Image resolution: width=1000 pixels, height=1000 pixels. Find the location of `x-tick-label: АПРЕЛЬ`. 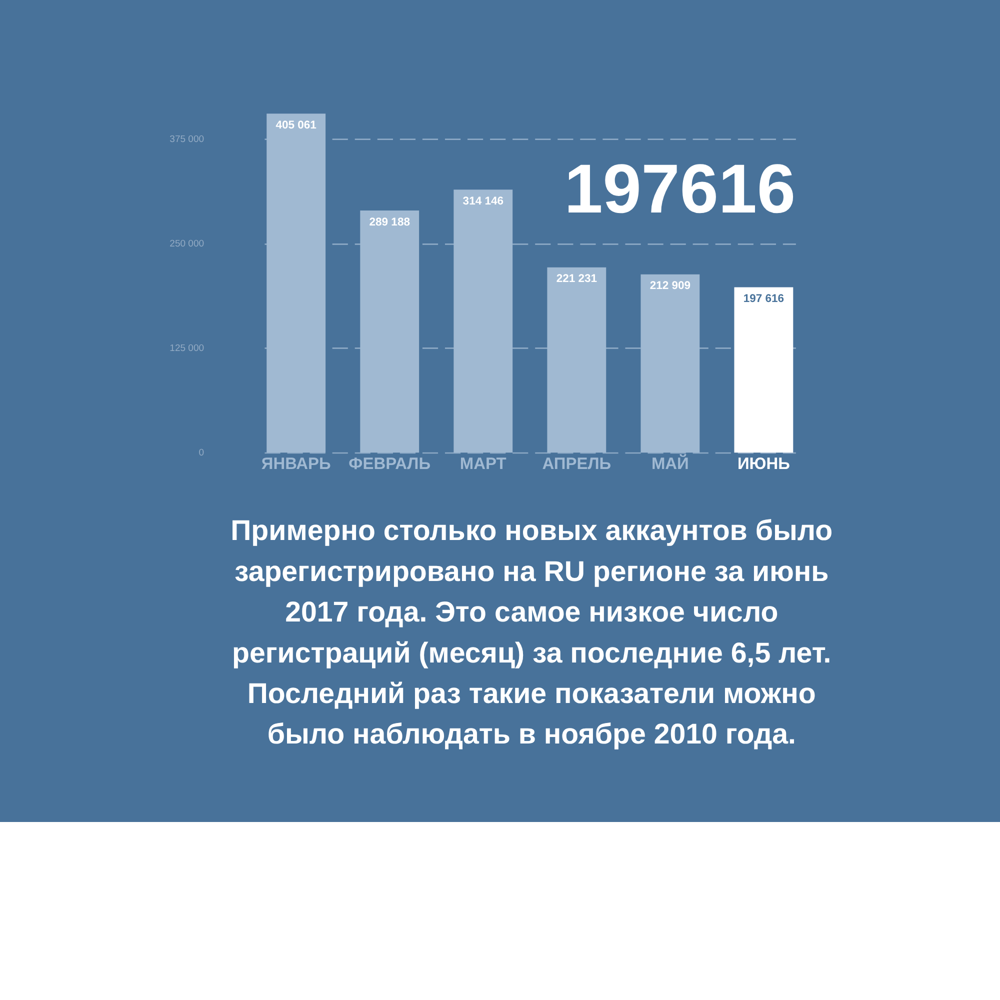

x-tick-label: АПРЕЛЬ is located at coordinates (577, 464).